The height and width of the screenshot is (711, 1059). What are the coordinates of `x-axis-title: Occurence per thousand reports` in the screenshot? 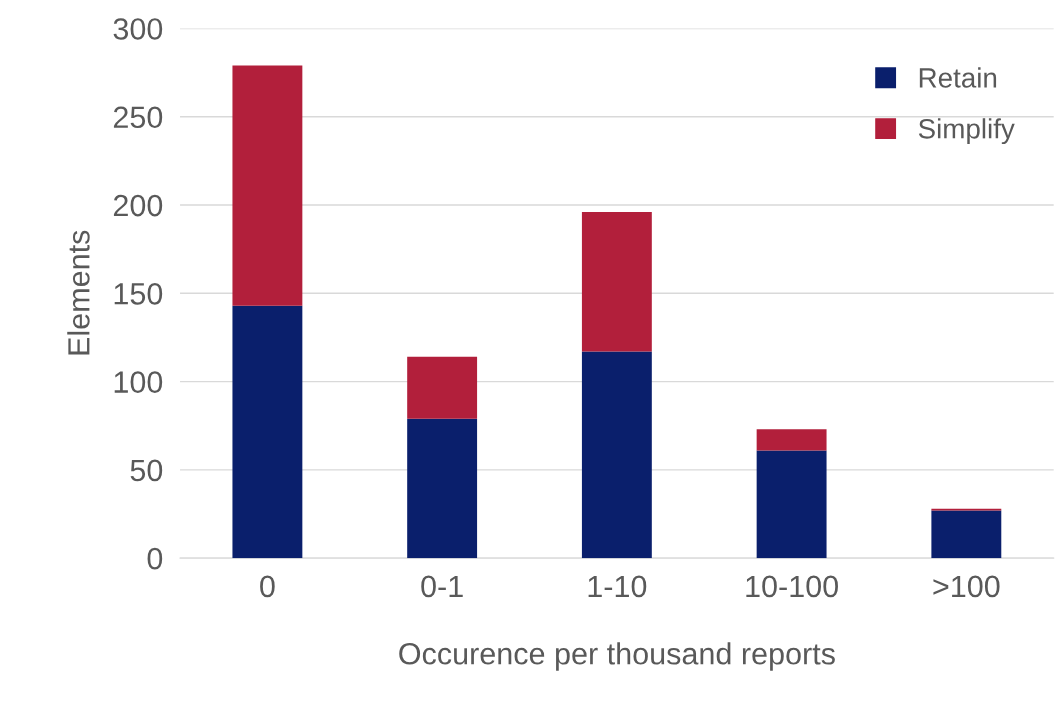 It's located at (617, 656).